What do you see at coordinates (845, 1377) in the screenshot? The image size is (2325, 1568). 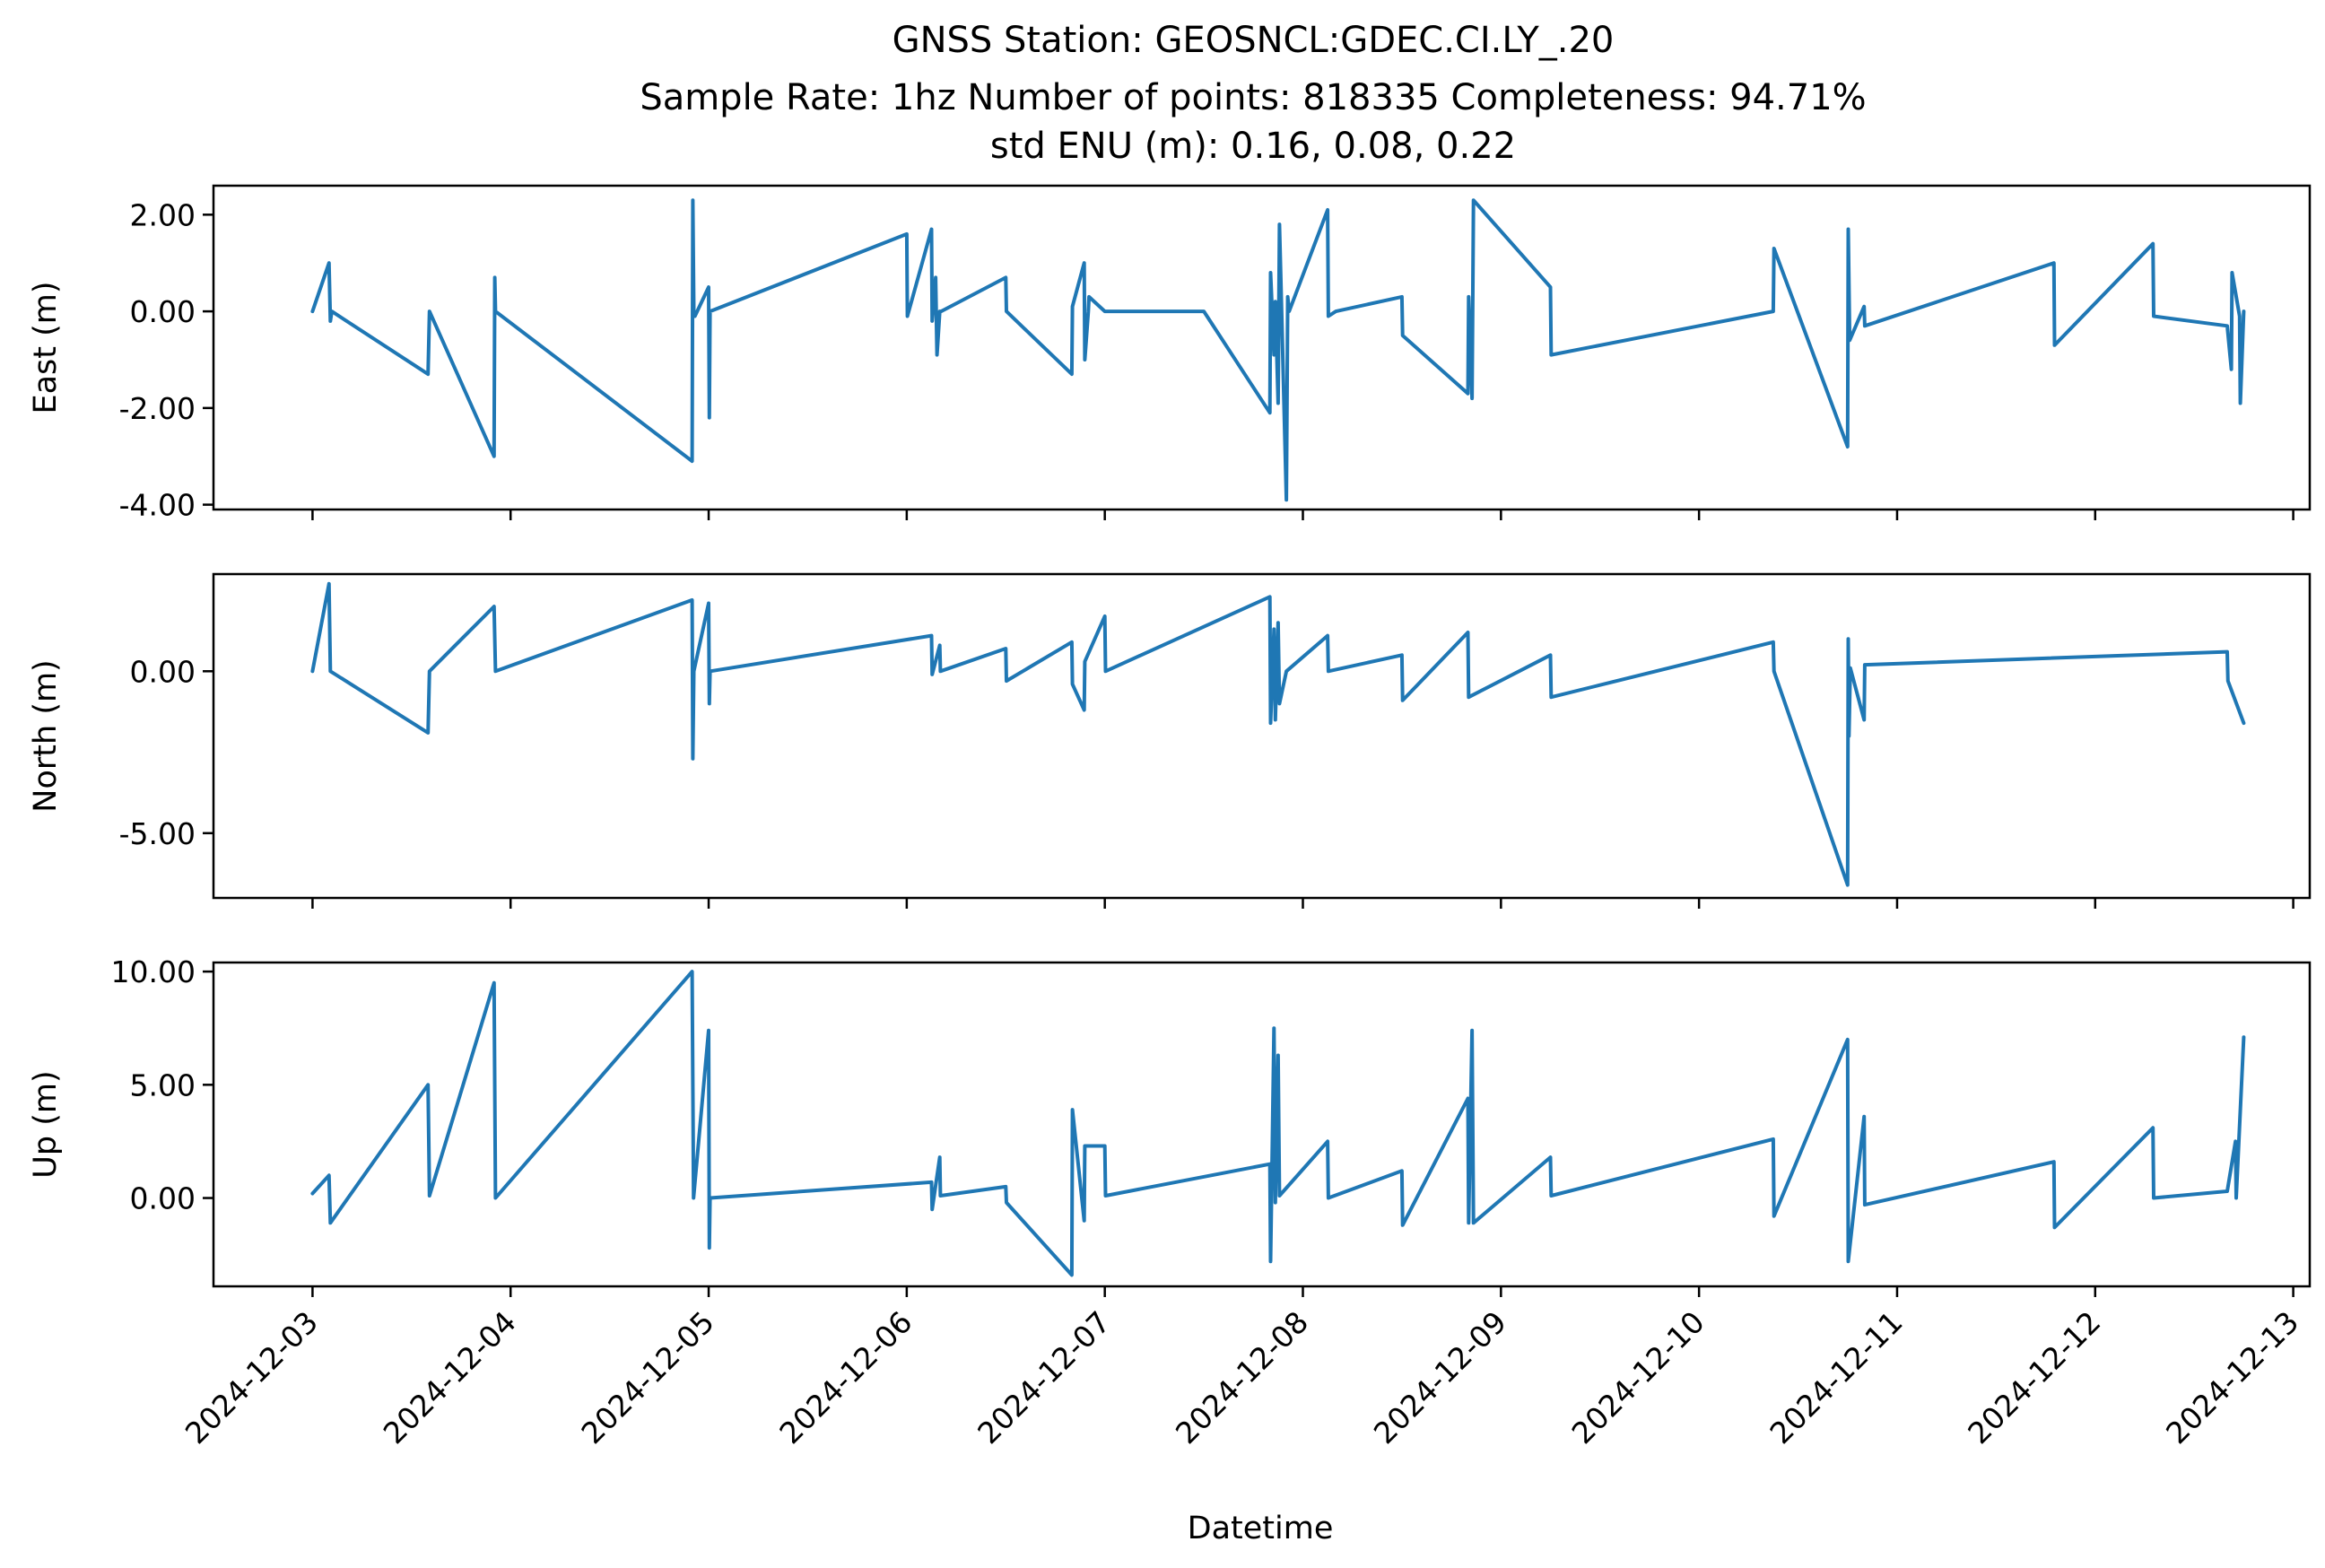 I see `x-tick-label: 2024-12-06` at bounding box center [845, 1377].